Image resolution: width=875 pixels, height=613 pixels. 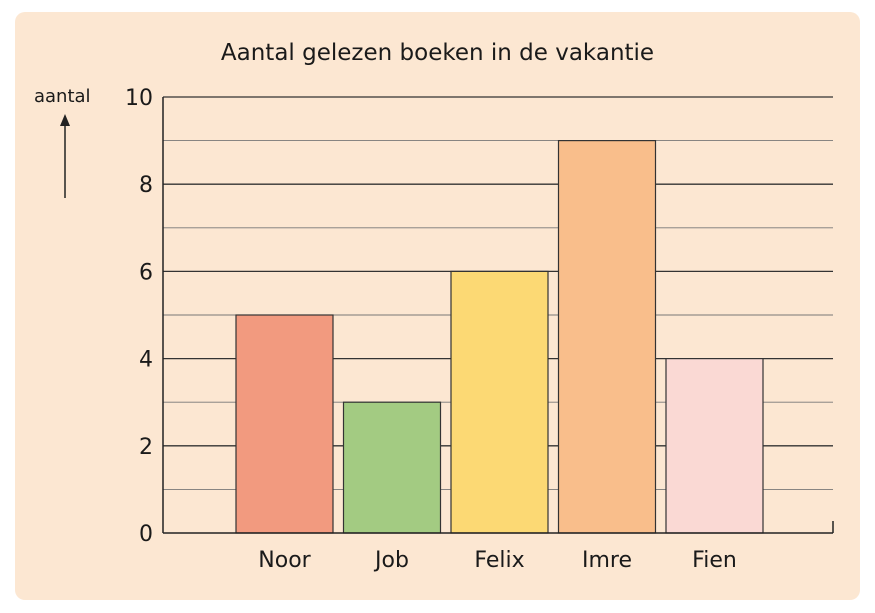 What do you see at coordinates (139, 316) in the screenshot?
I see `y-tick-labels: 0 2 4 6 8 10` at bounding box center [139, 316].